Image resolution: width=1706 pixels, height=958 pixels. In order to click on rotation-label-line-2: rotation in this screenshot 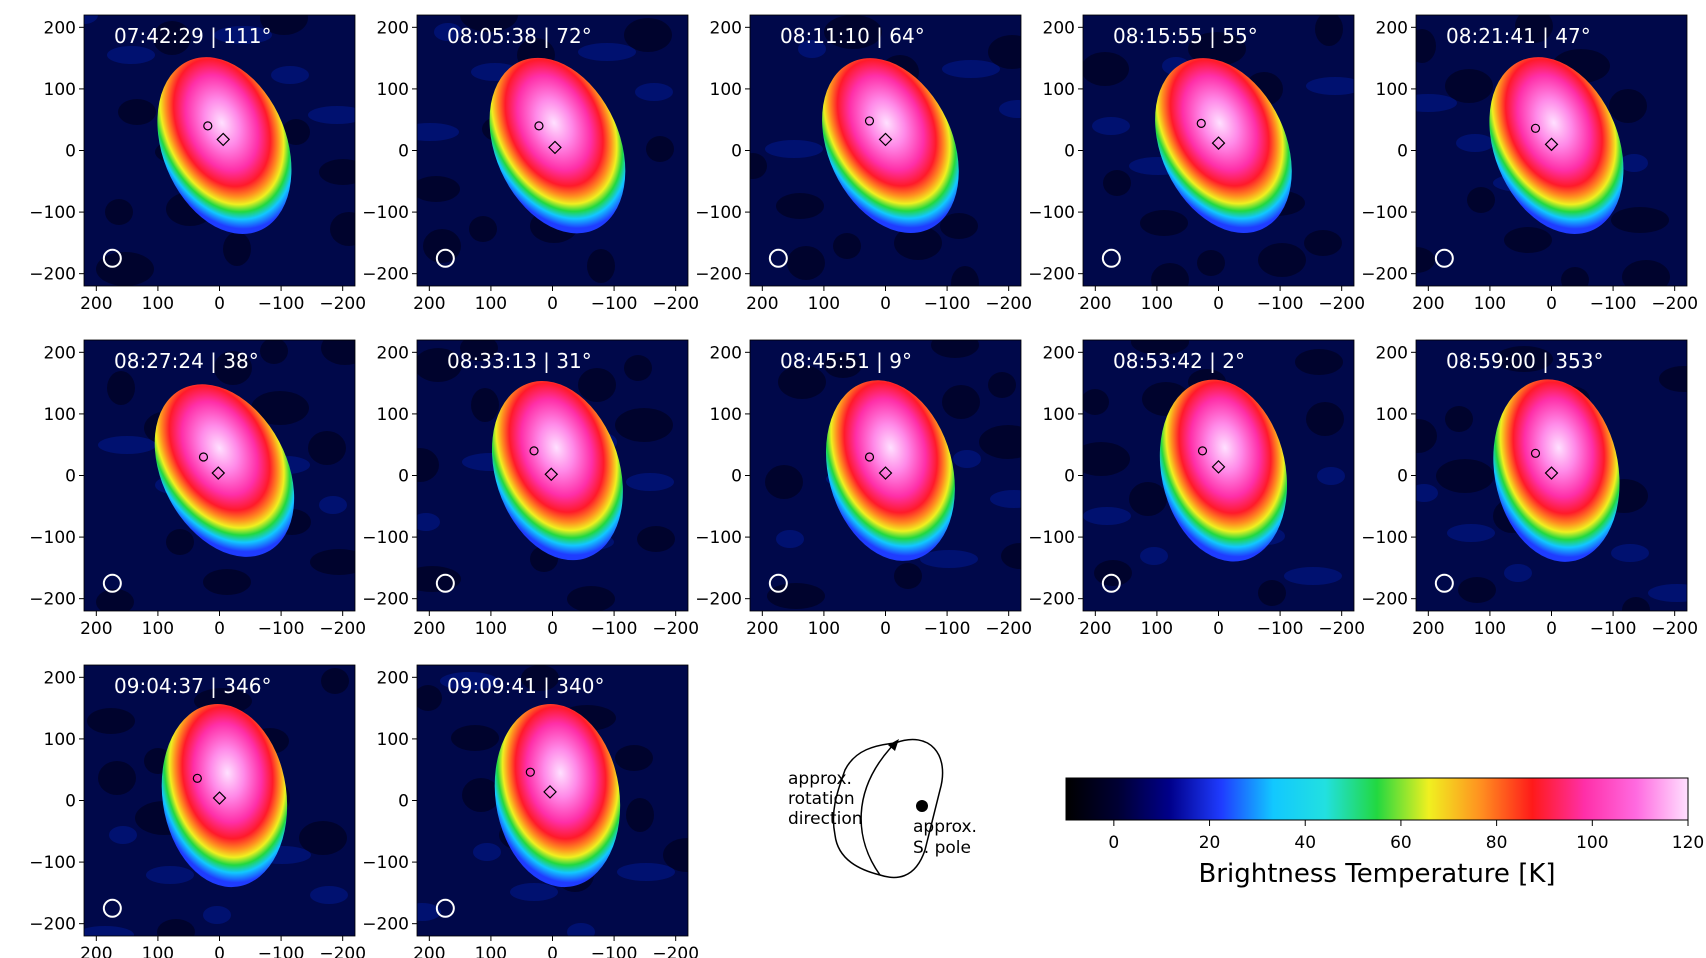, I will do `click(821, 799)`.